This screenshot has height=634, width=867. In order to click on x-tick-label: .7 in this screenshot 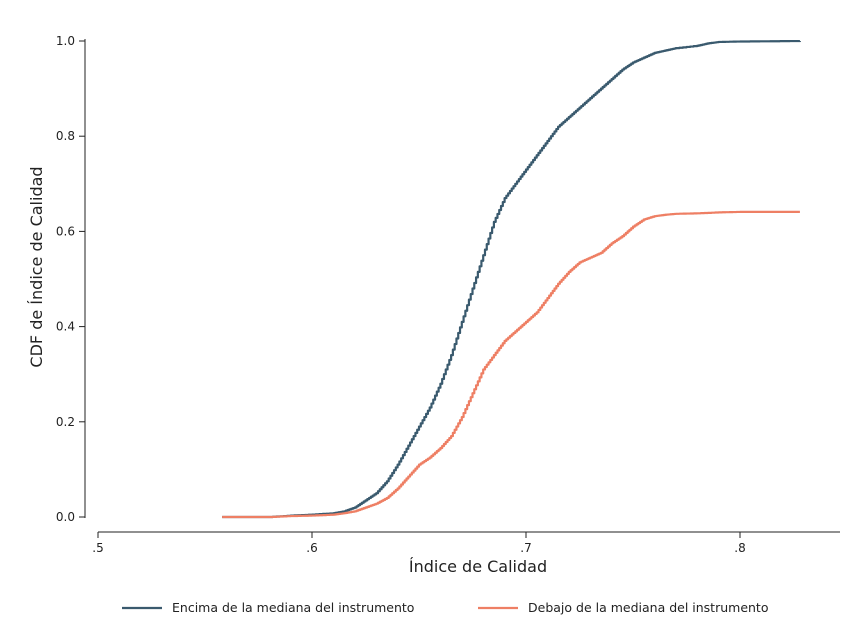, I will do `click(525, 548)`.